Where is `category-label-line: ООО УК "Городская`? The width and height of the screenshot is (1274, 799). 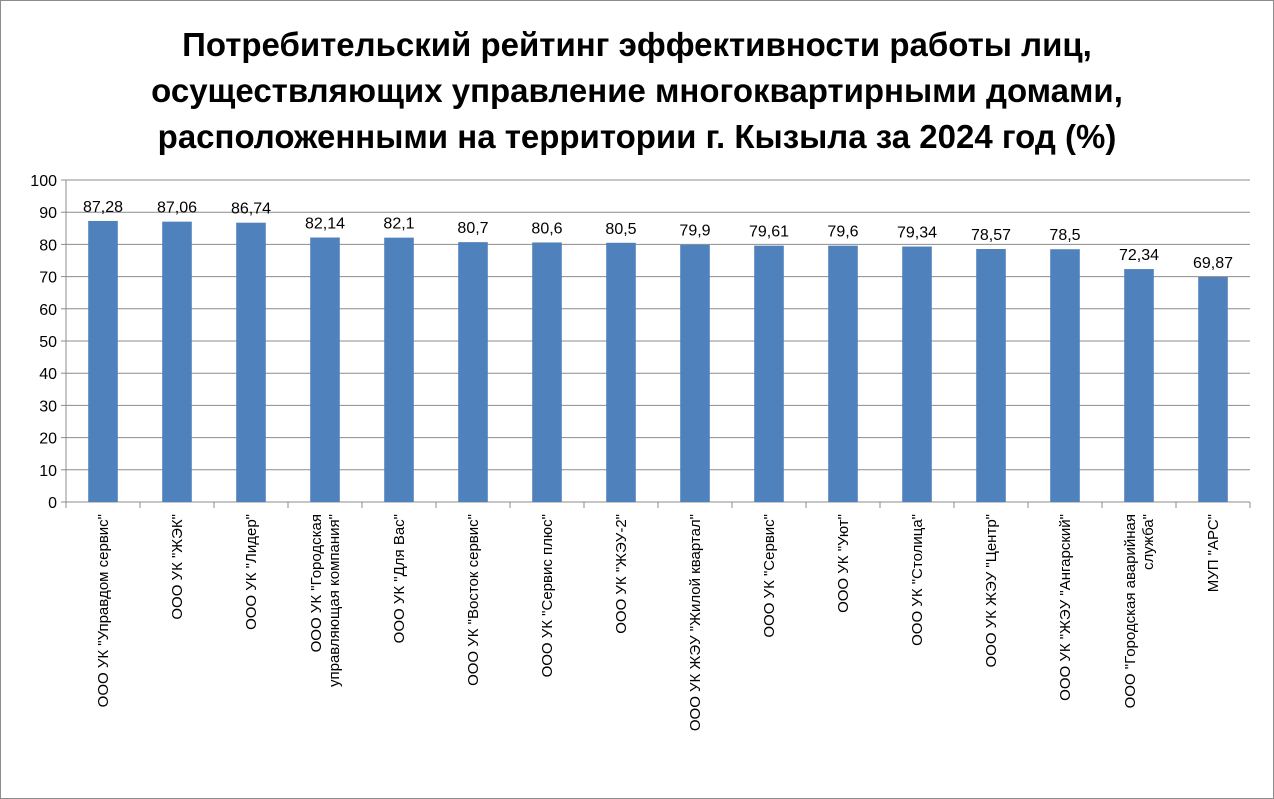
category-label-line: ООО УК "Городская is located at coordinates (316, 583).